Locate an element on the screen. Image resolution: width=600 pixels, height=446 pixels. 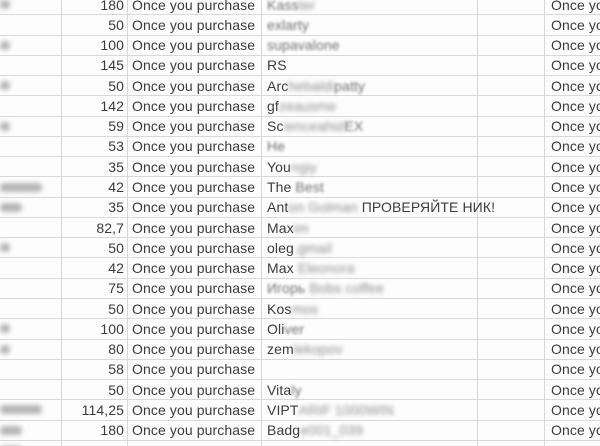
cell-buyer-name: You ngiy is located at coordinates (370, 167).